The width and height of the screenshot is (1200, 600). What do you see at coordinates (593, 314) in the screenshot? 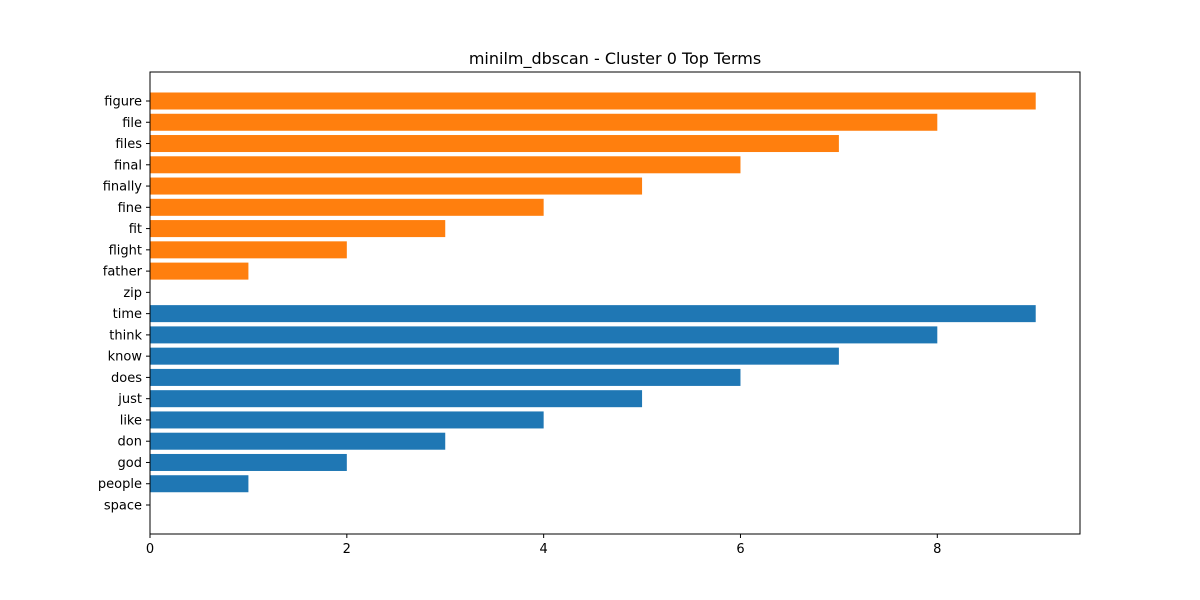
I see `bar-time` at bounding box center [593, 314].